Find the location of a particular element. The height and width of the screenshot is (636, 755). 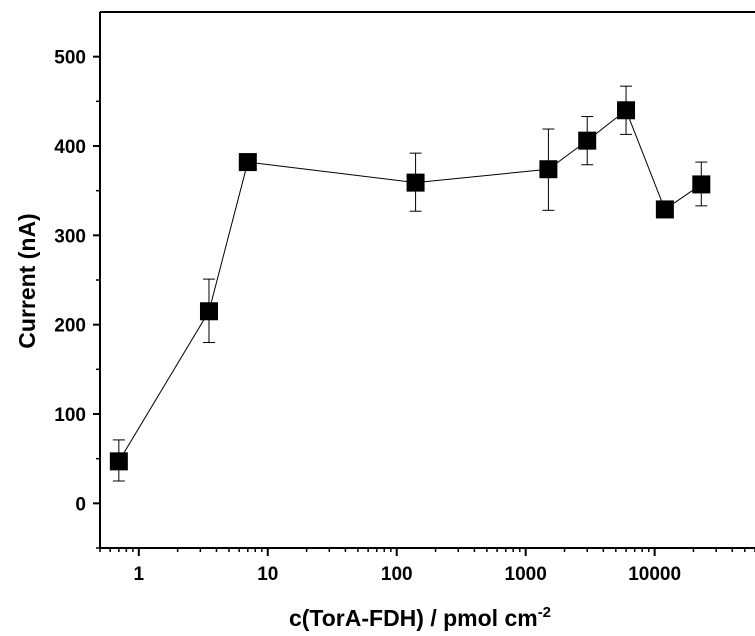

x-axis-title: c(TorA-FDH) / pmol cm-2 is located at coordinates (420, 617).